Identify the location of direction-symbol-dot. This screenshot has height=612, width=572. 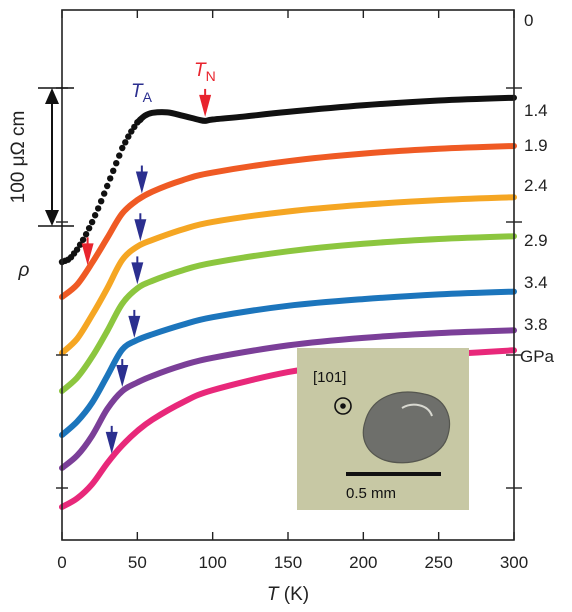
(343, 406).